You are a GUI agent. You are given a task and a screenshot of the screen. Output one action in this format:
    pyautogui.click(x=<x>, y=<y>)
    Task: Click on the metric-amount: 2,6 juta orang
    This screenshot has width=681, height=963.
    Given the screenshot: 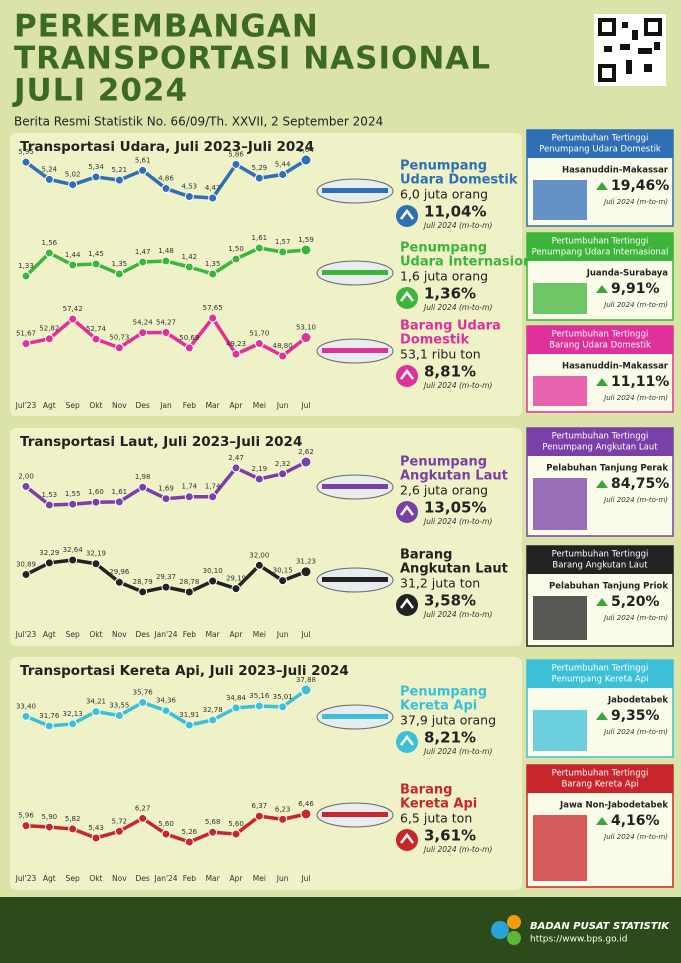 What is the action you would take?
    pyautogui.click(x=444, y=490)
    